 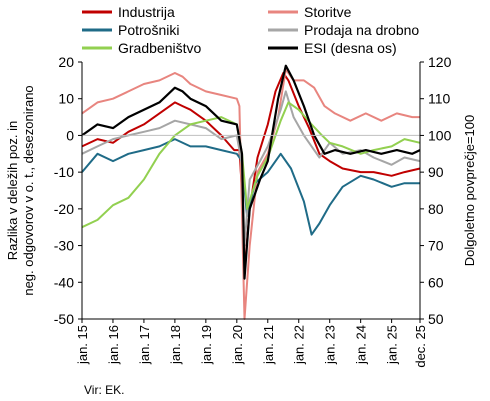 What do you see at coordinates (28, 190) in the screenshot?
I see `y-axis-label-left-line2: neg. odgovorov v o. t., desezonirano` at bounding box center [28, 190].